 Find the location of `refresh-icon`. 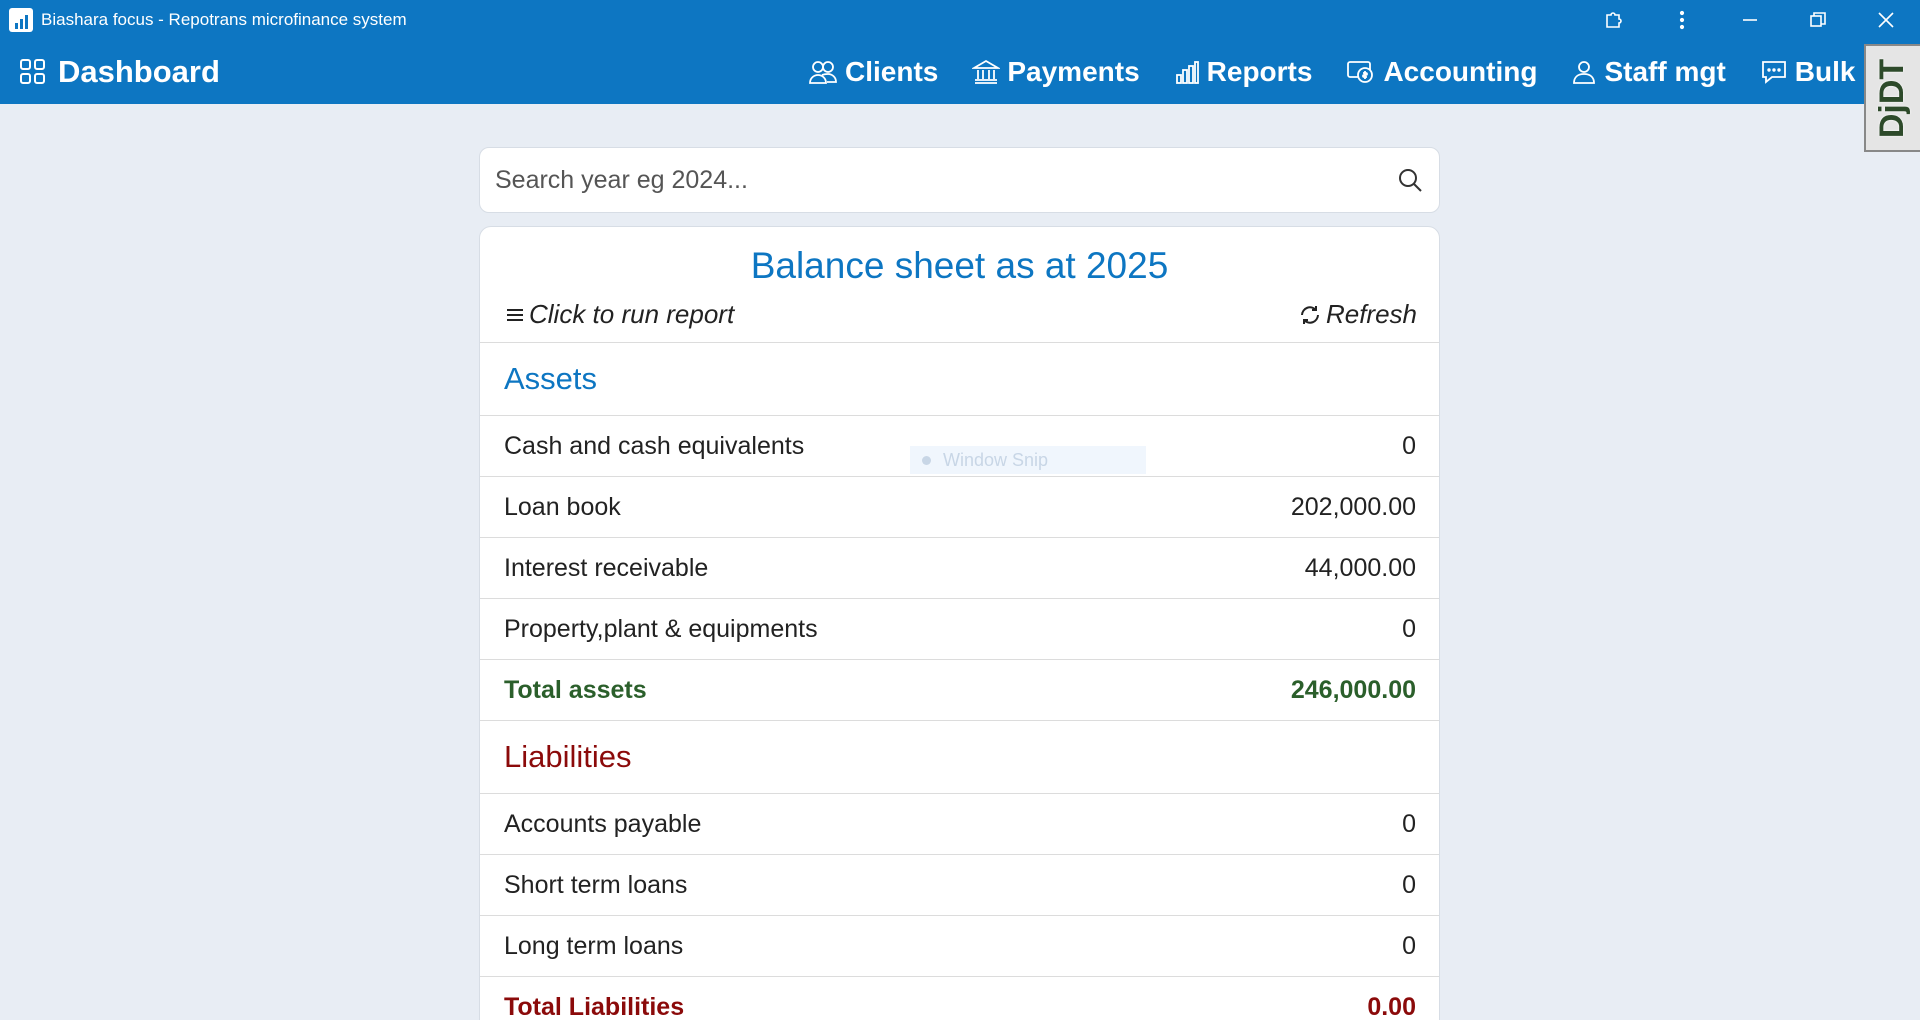

refresh-icon is located at coordinates (1309, 314).